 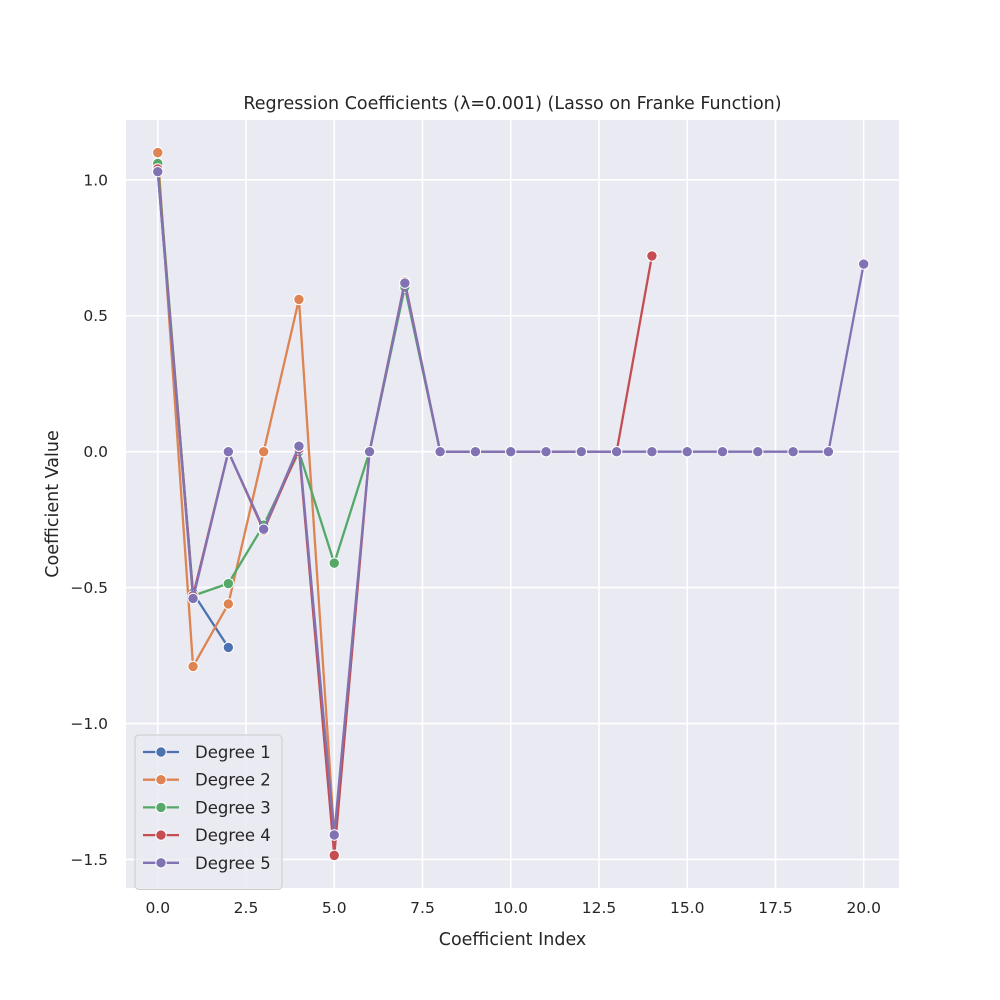 What do you see at coordinates (157, 908) in the screenshot?
I see `x-tick-label: 0.0` at bounding box center [157, 908].